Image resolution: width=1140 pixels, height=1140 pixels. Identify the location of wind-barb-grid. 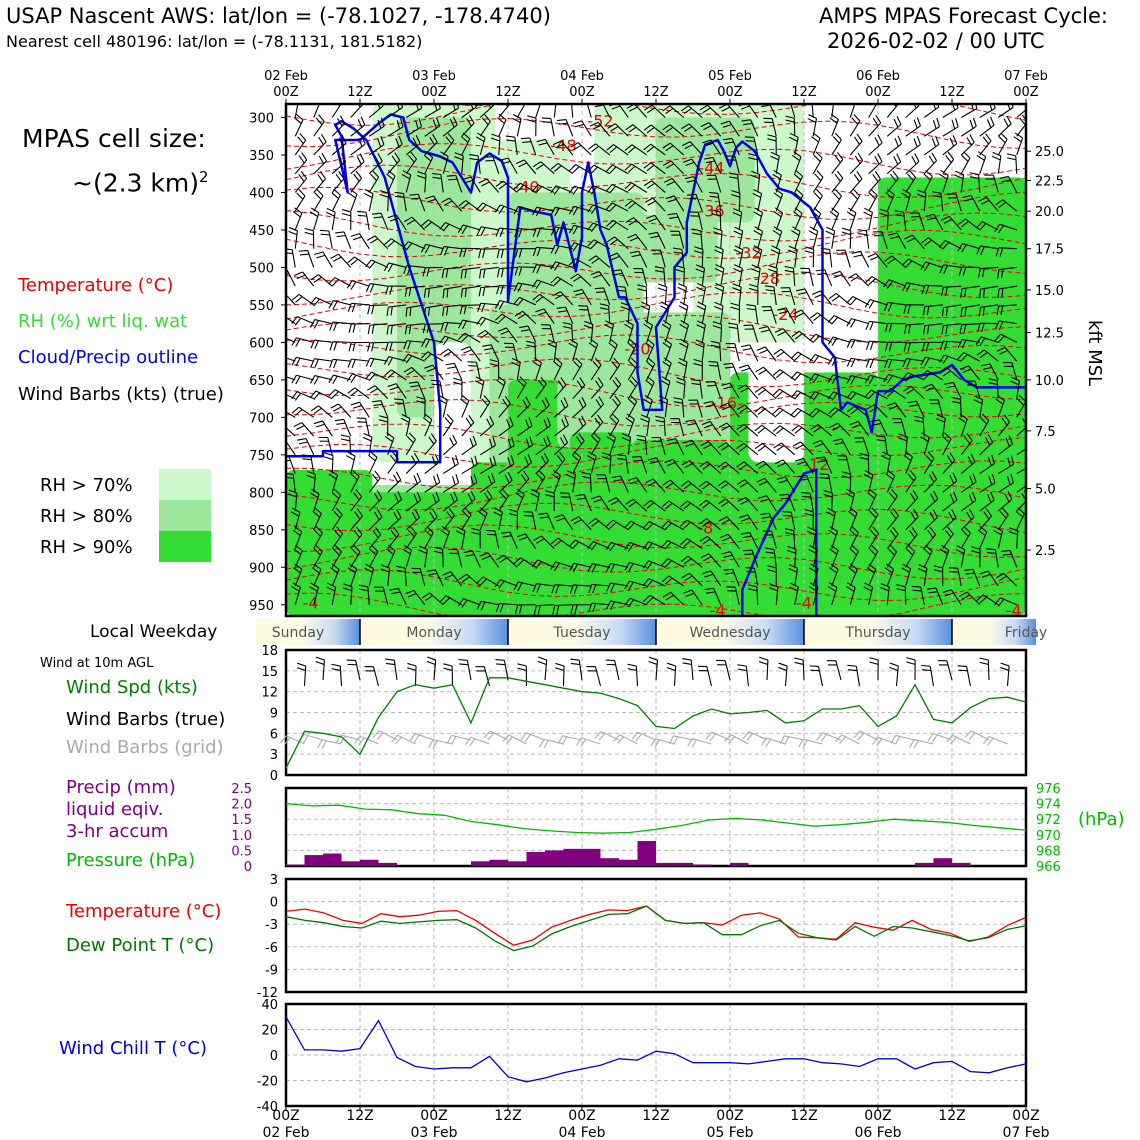
(628, 739).